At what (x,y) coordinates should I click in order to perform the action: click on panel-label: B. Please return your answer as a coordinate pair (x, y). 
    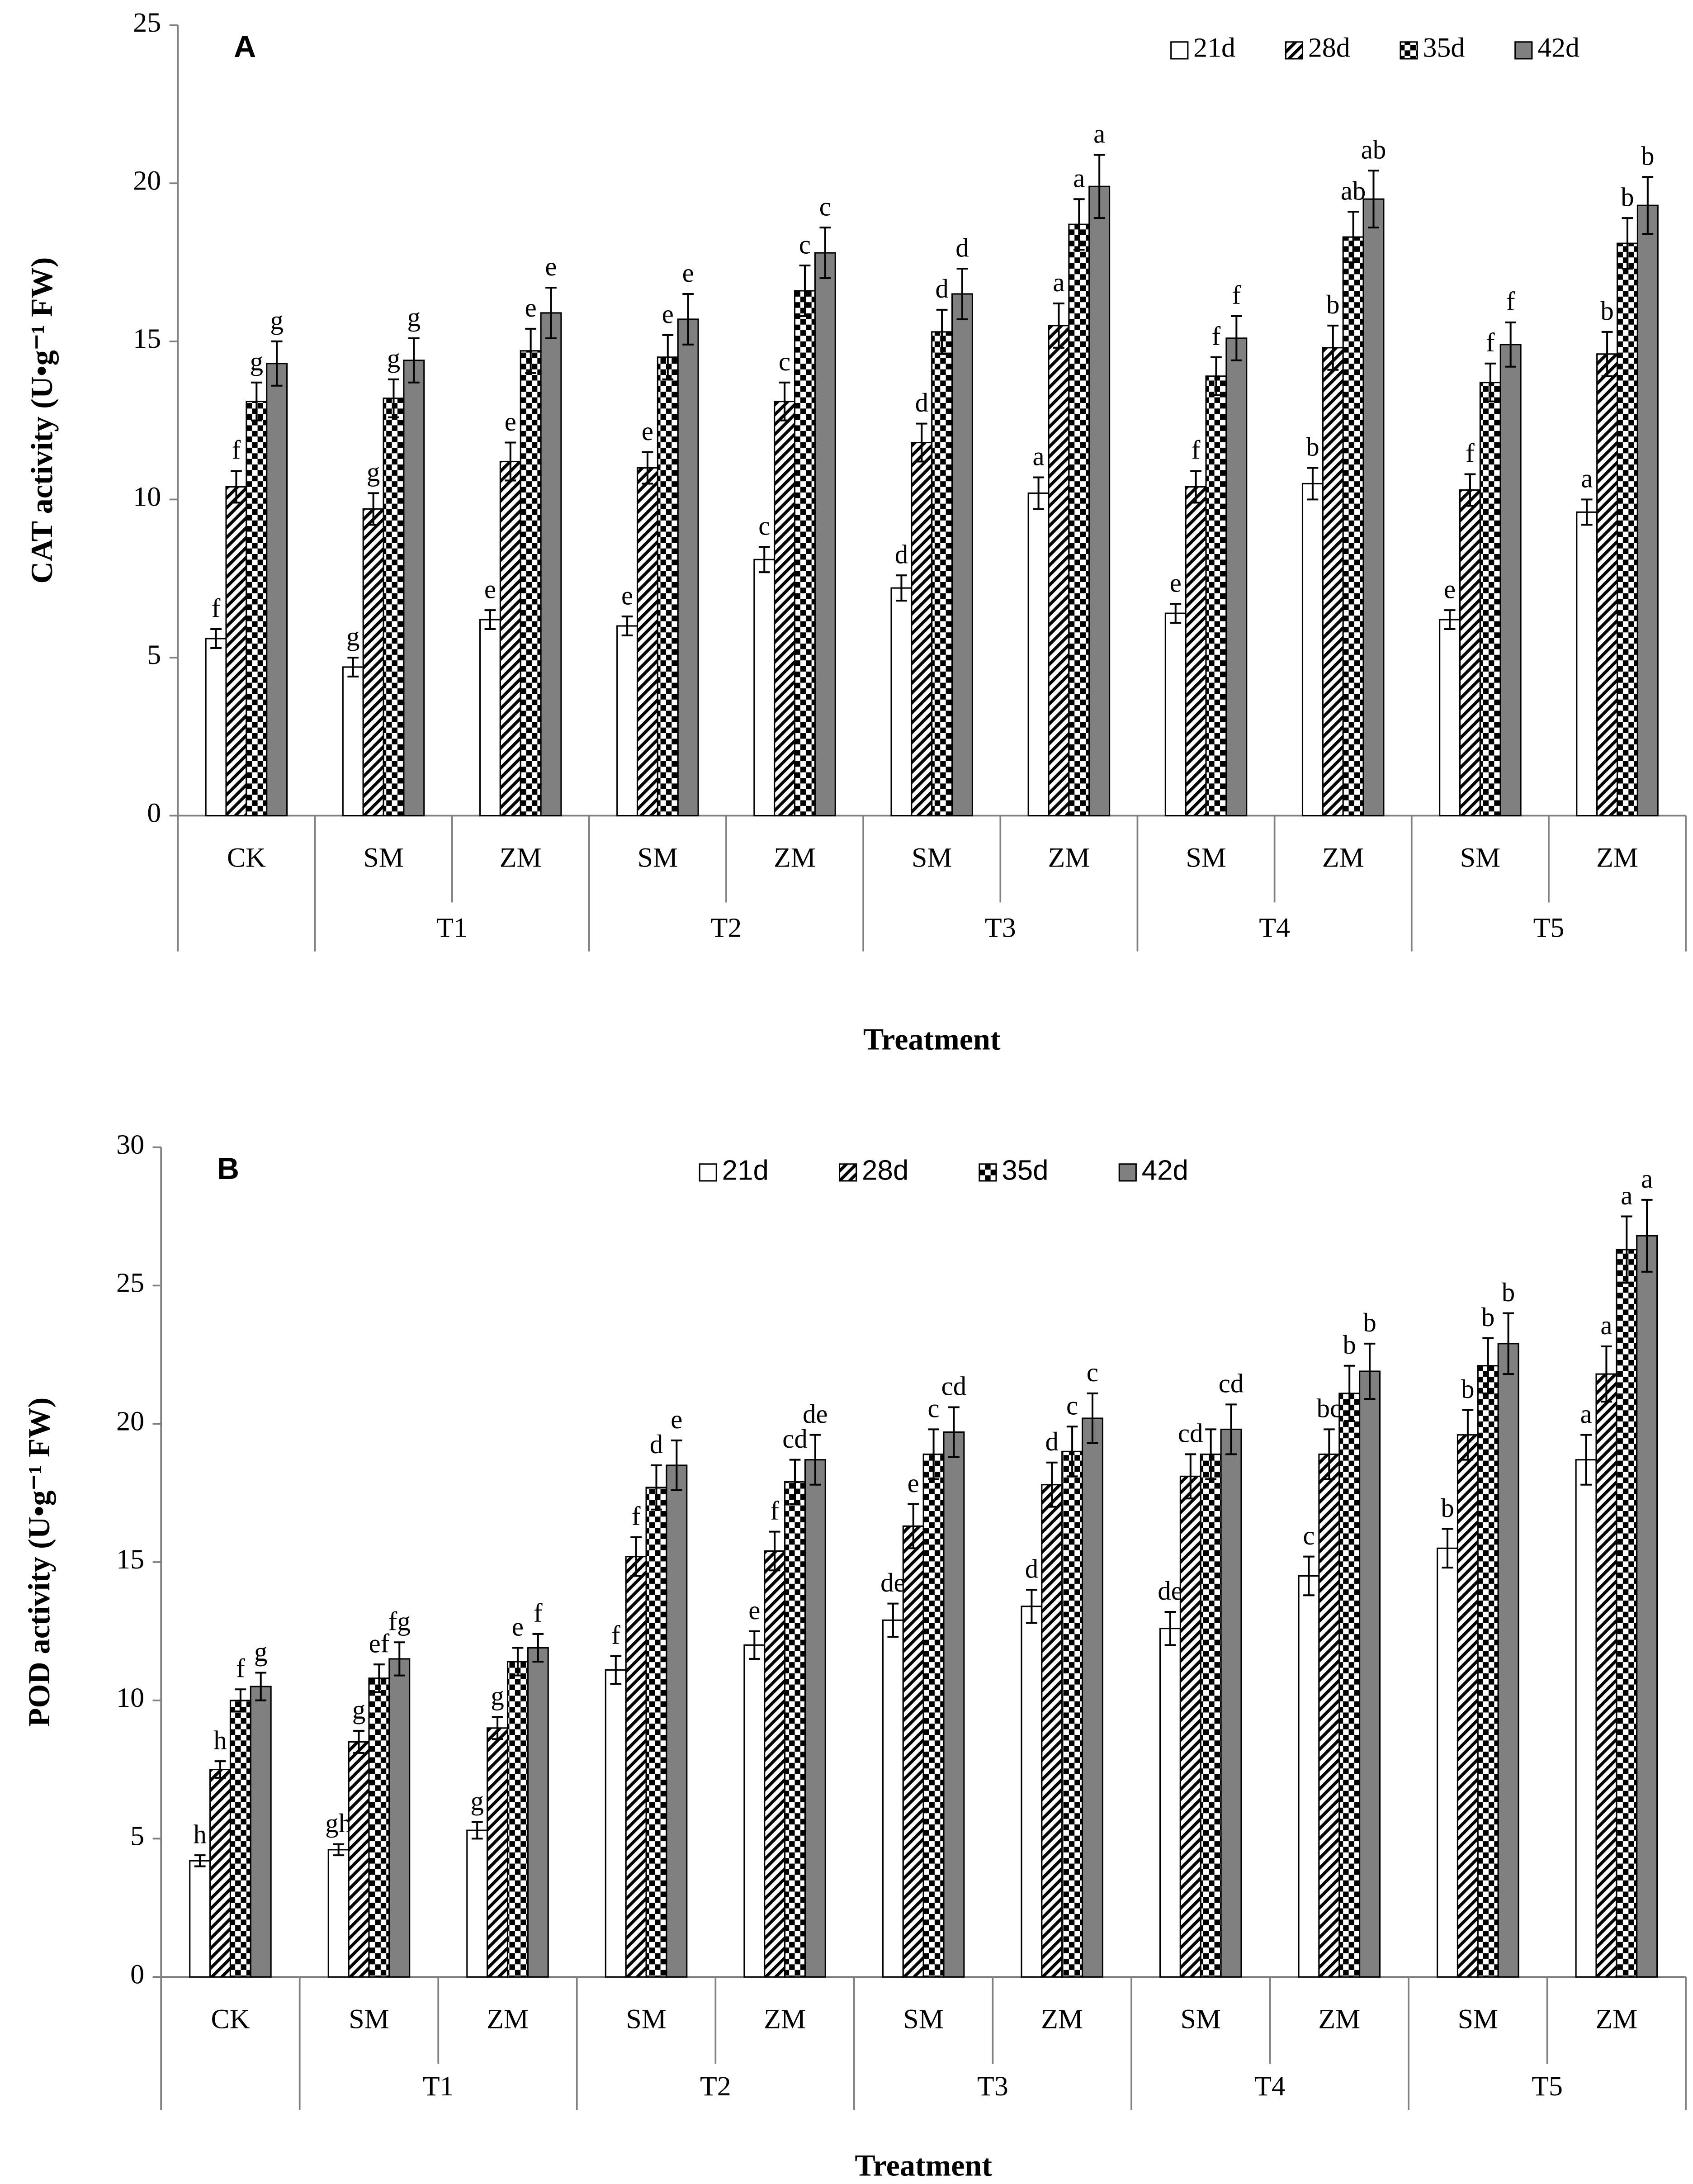
    Looking at the image, I should click on (228, 1168).